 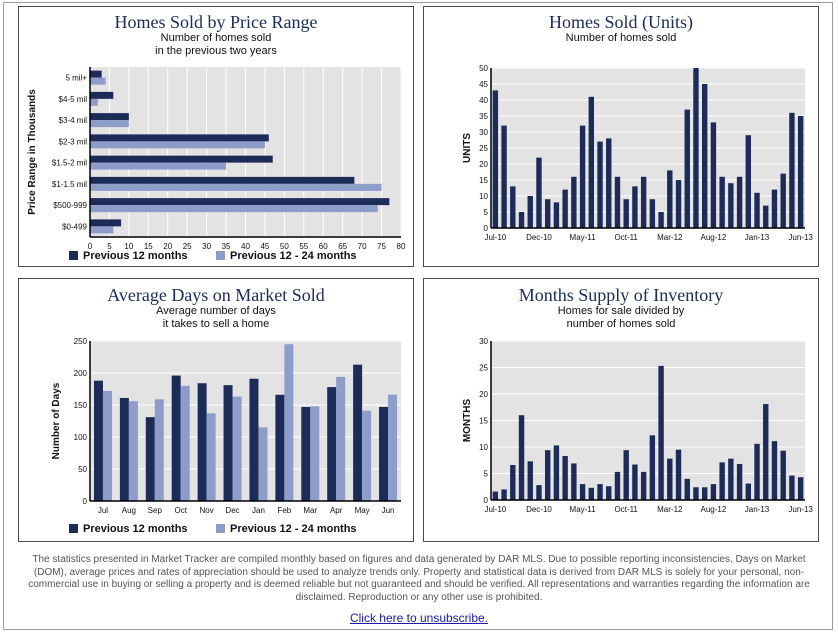 I want to click on x-tick-label: 35, so click(x=226, y=246).